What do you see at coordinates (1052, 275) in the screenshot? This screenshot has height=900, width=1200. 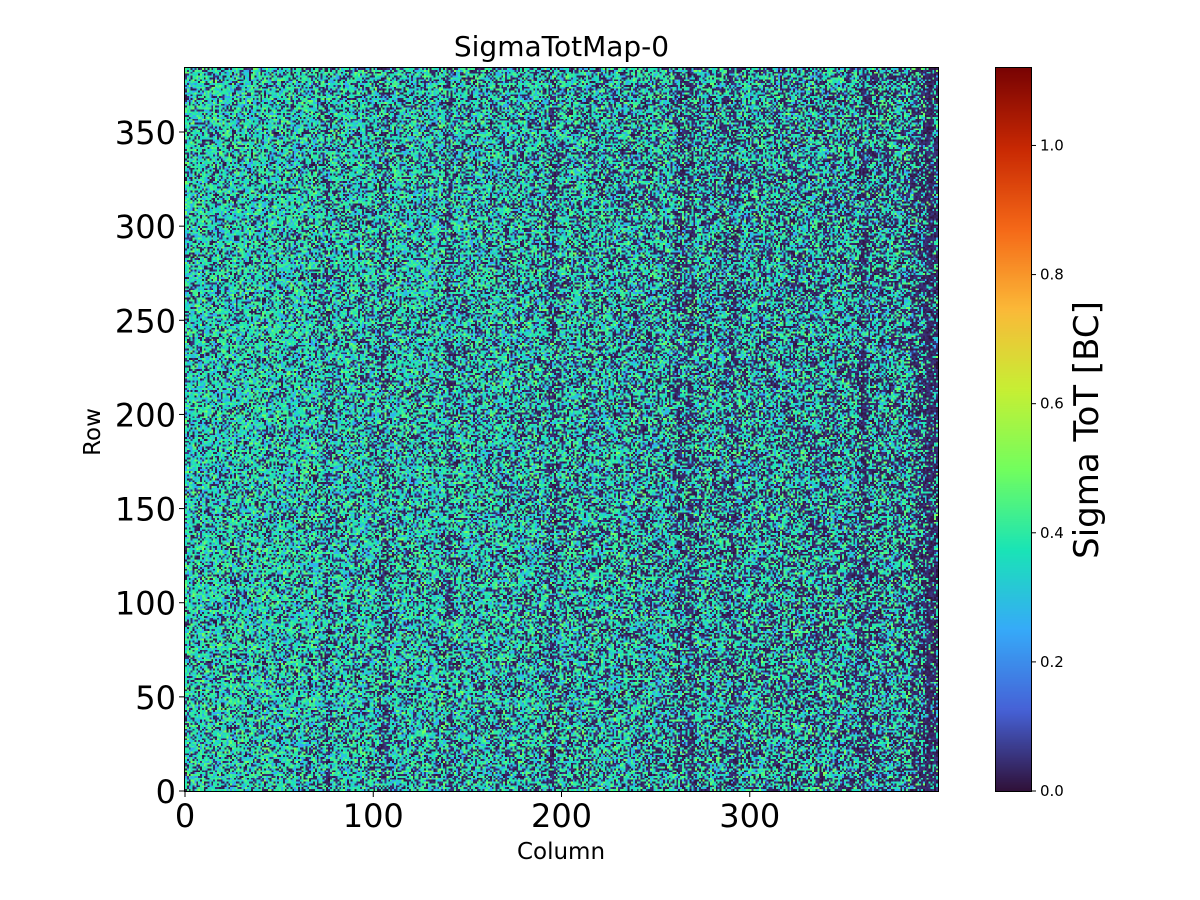 I see `colorbar-tick-label: 0.8` at bounding box center [1052, 275].